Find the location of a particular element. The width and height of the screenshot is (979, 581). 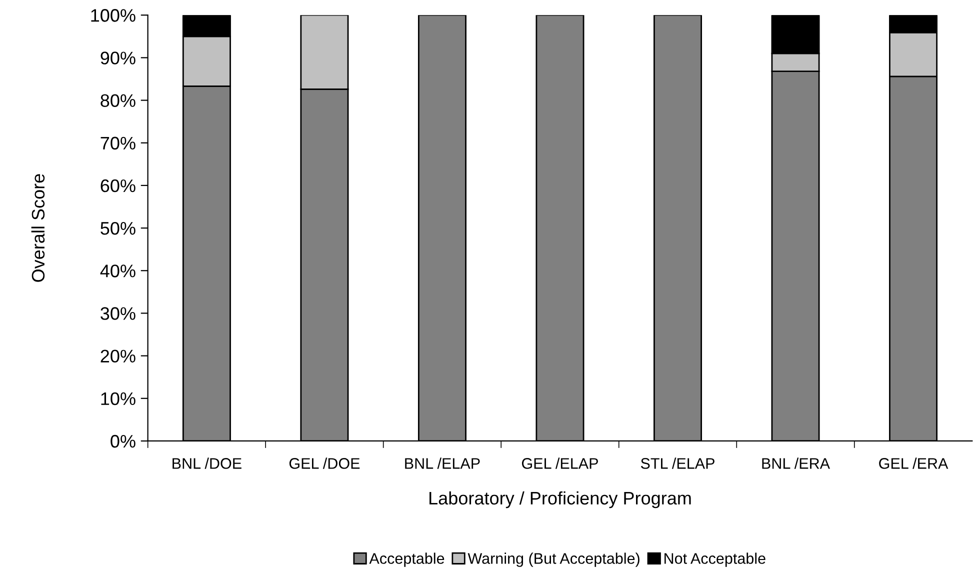

x-tick-label: GEL /DOE is located at coordinates (324, 463).